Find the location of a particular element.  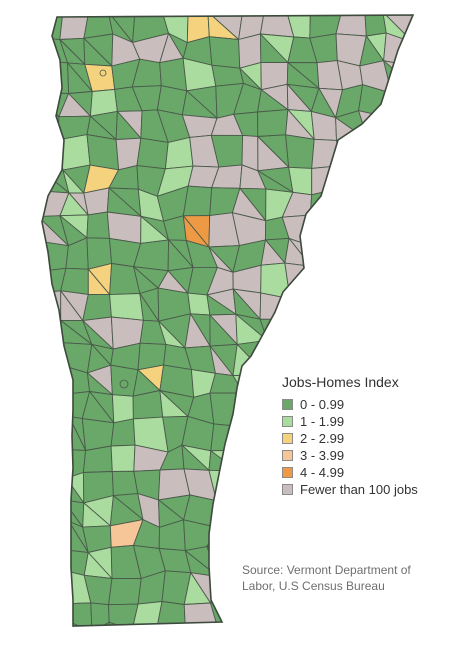

source-line-1: Source: Vermont Department of is located at coordinates (326, 570).